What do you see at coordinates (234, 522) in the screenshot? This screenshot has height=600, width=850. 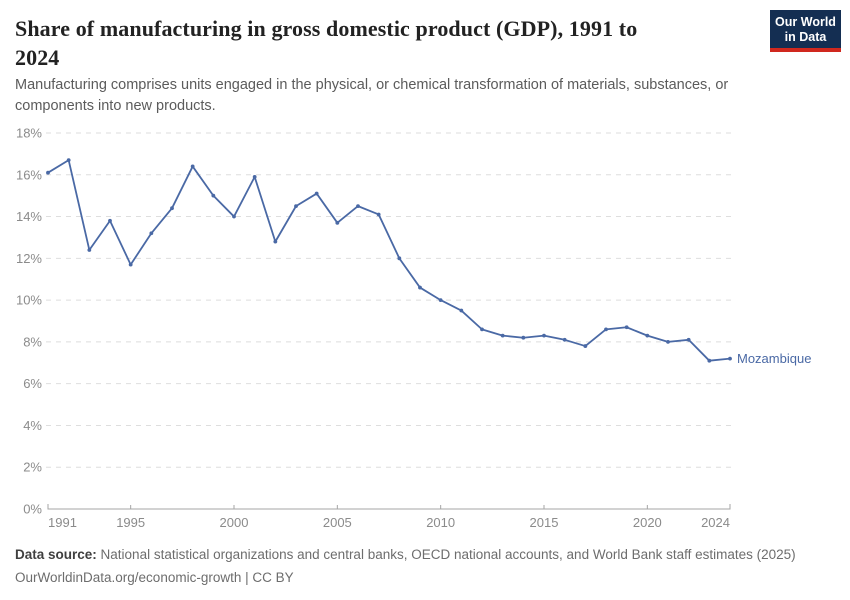 I see `x-tick-label: 2000` at bounding box center [234, 522].